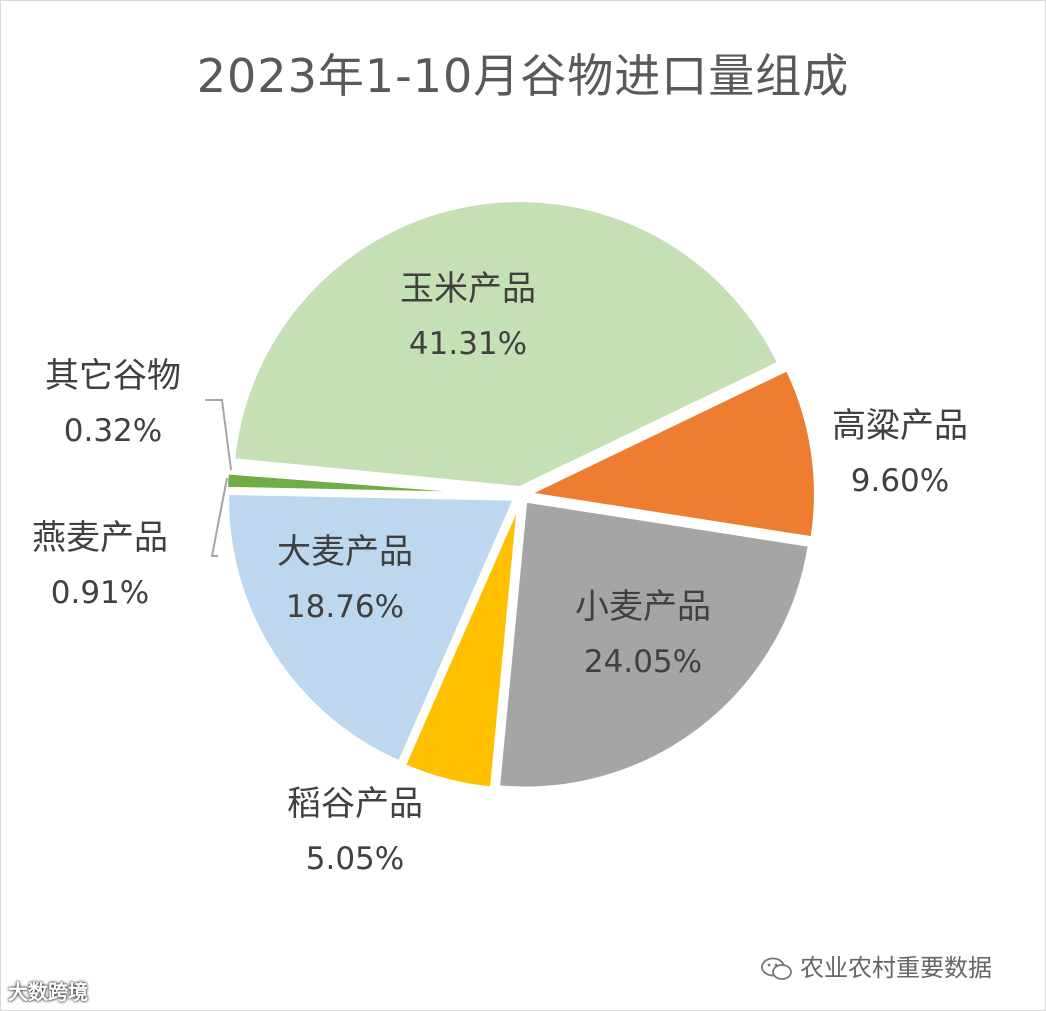 The image size is (1046, 1011). Describe the element at coordinates (345, 607) in the screenshot. I see `slice-value-label: 18.76%` at that location.